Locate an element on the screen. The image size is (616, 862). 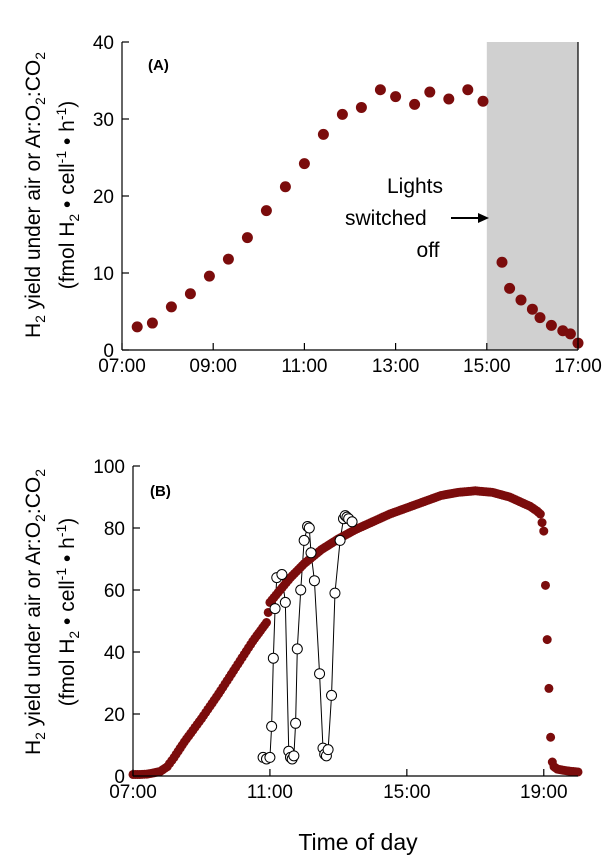
x-tick-label: 19:00 is located at coordinates (544, 792).